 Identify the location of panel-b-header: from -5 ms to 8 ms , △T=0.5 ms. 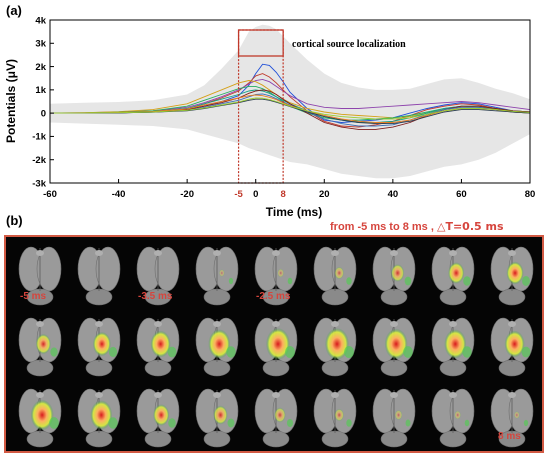
(417, 226).